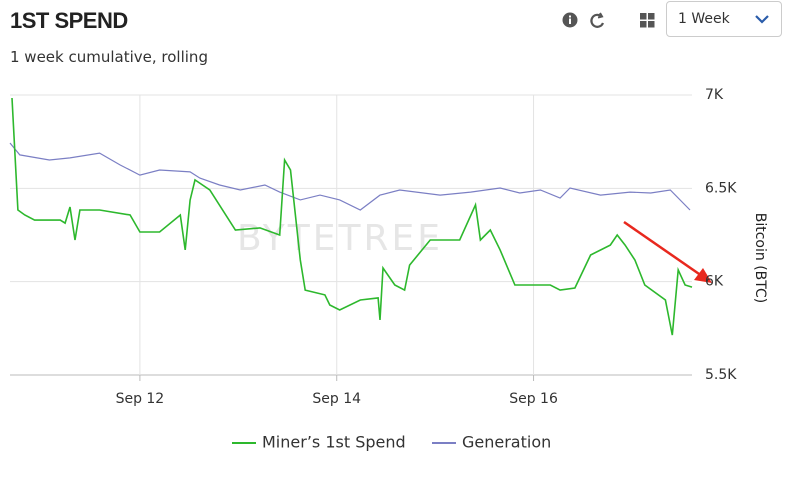 The height and width of the screenshot is (479, 798). What do you see at coordinates (506, 442) in the screenshot?
I see `legend-label: Generation` at bounding box center [506, 442].